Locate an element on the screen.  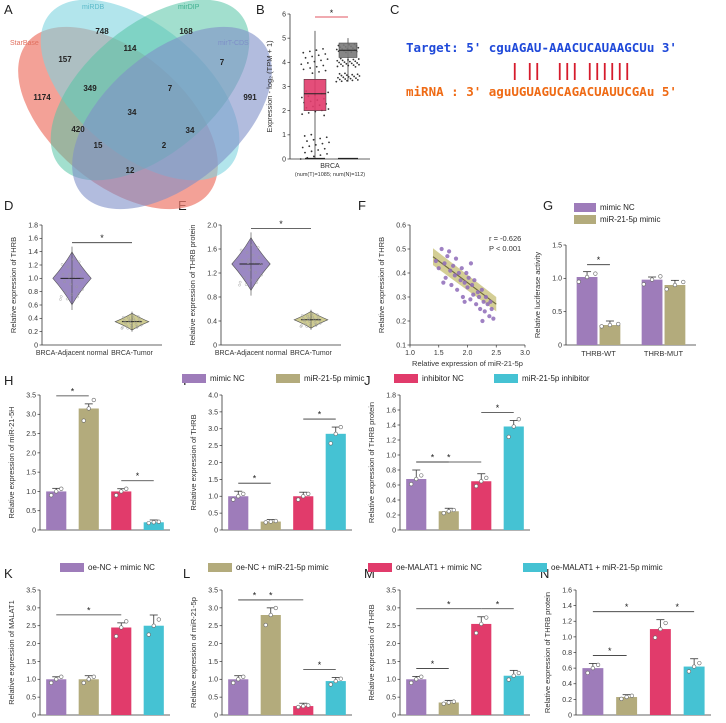
legend-swatch is located at coordinates (506, 378).